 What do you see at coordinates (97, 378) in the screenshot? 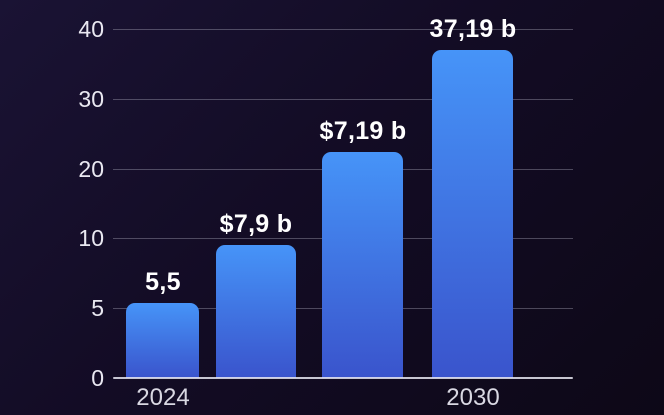
I see `y-tick-label: 0` at bounding box center [97, 378].